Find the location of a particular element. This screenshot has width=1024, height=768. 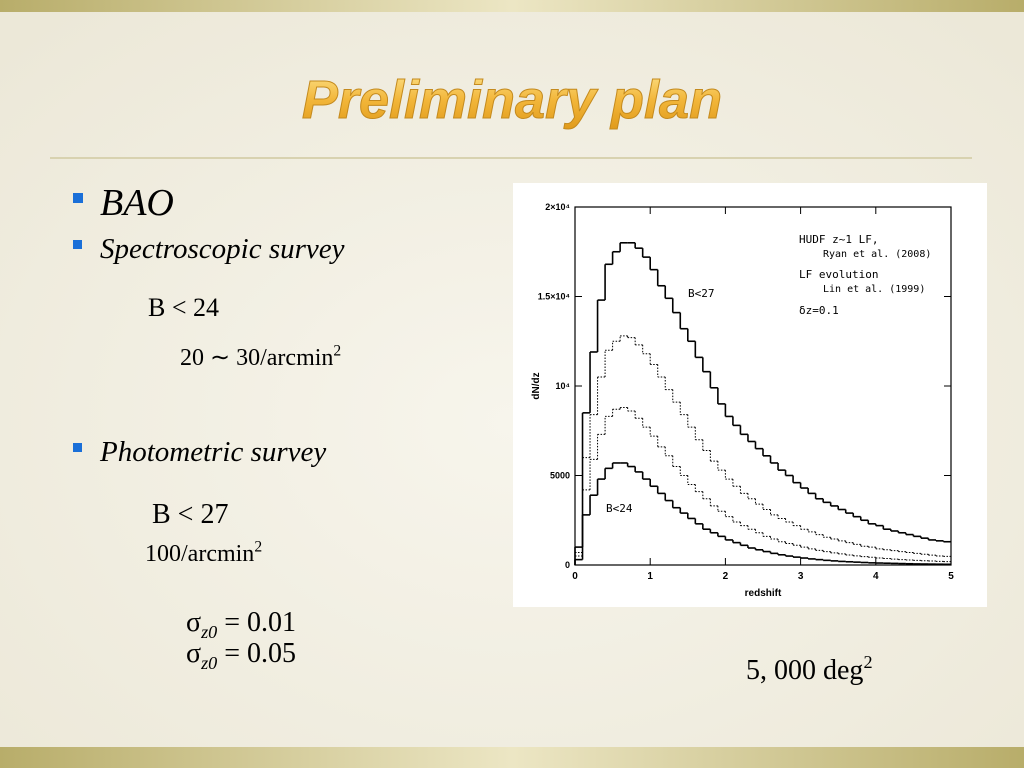

x-tick-label: 5 is located at coordinates (951, 576).